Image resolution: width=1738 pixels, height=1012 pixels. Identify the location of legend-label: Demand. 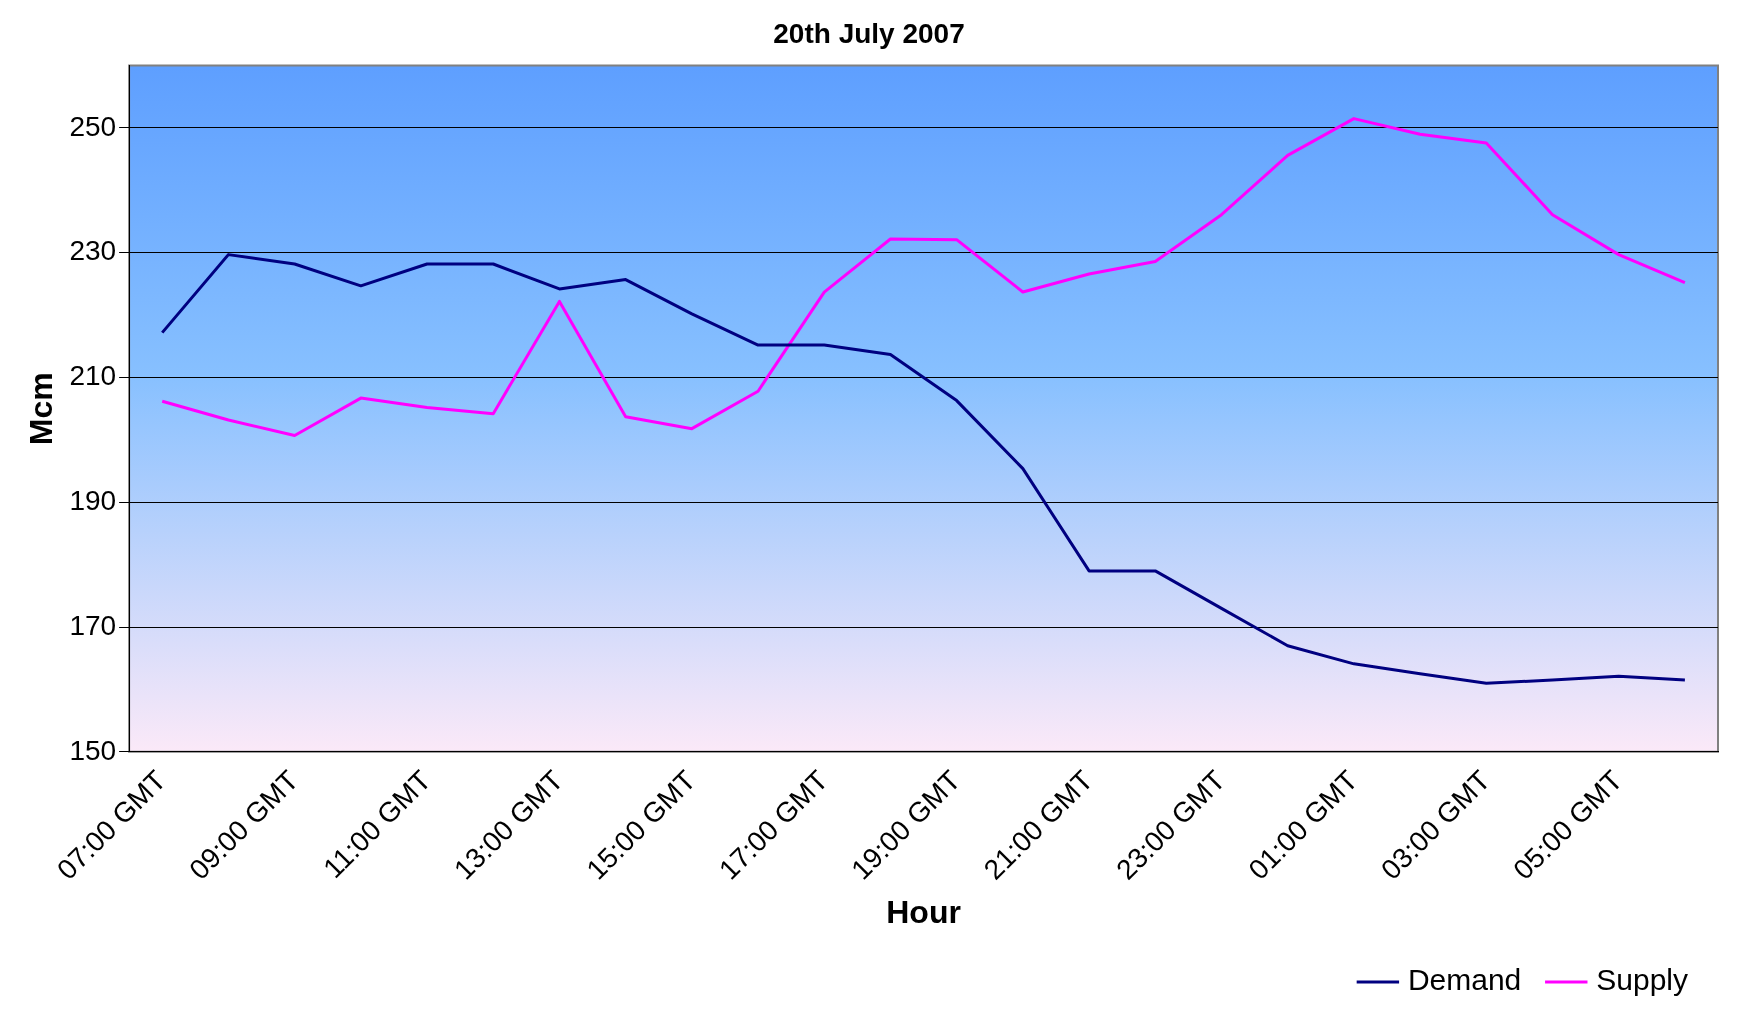
(1464, 980).